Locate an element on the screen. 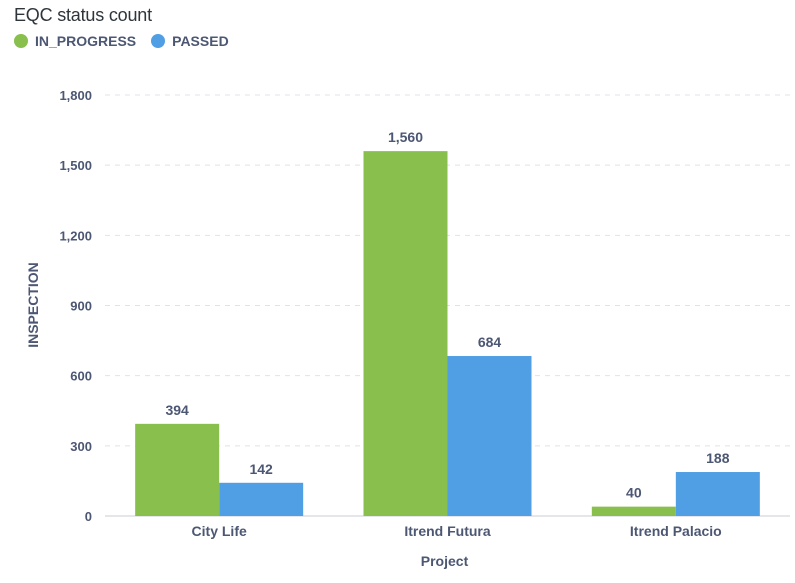 Image resolution: width=795 pixels, height=583 pixels. legend-item-passed: PASSED is located at coordinates (190, 41).